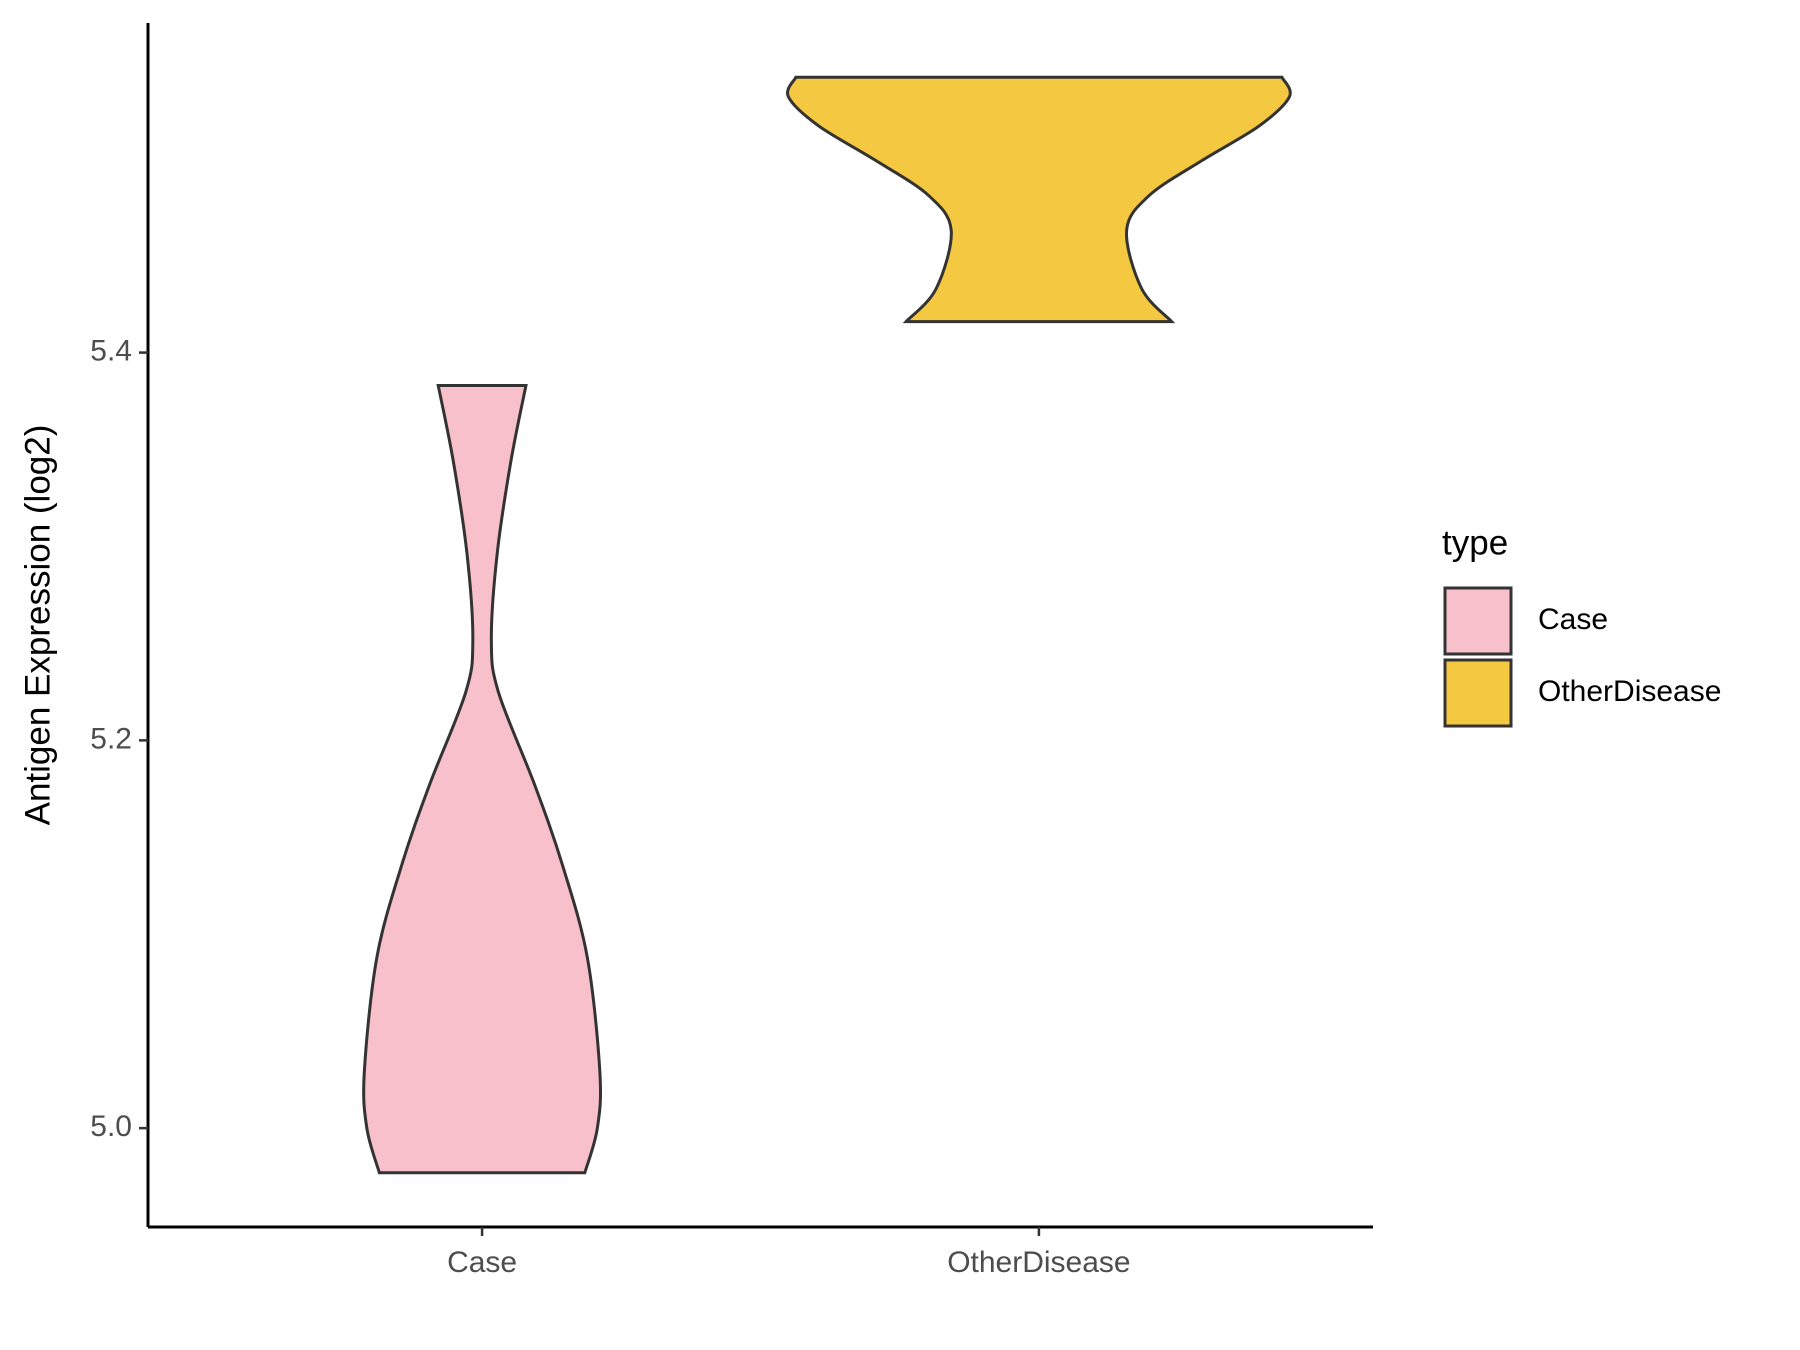 This screenshot has width=1800, height=1350. Describe the element at coordinates (1629, 691) in the screenshot. I see `legend-label: OtherDisease` at that location.